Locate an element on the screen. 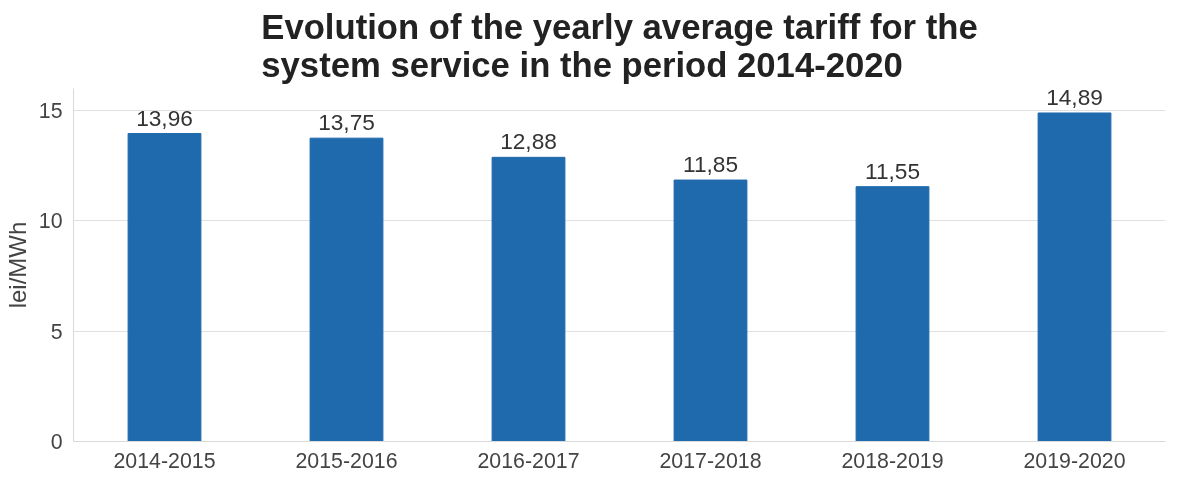  x-tick-label: 2014-2015 is located at coordinates (164, 460).